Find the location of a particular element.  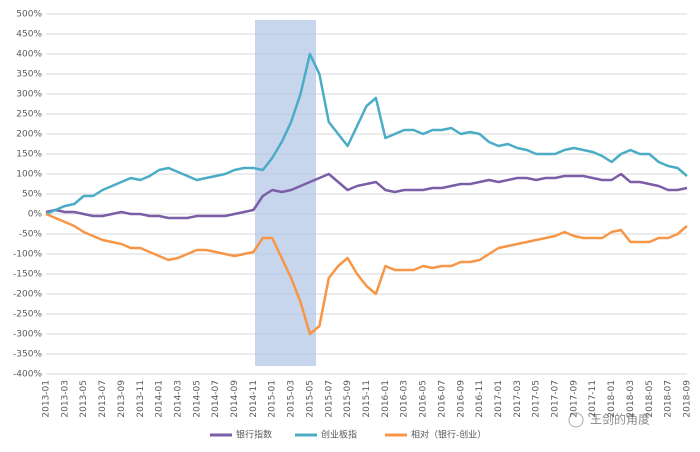

x-tick-label: 2013-11 is located at coordinates (141, 399).